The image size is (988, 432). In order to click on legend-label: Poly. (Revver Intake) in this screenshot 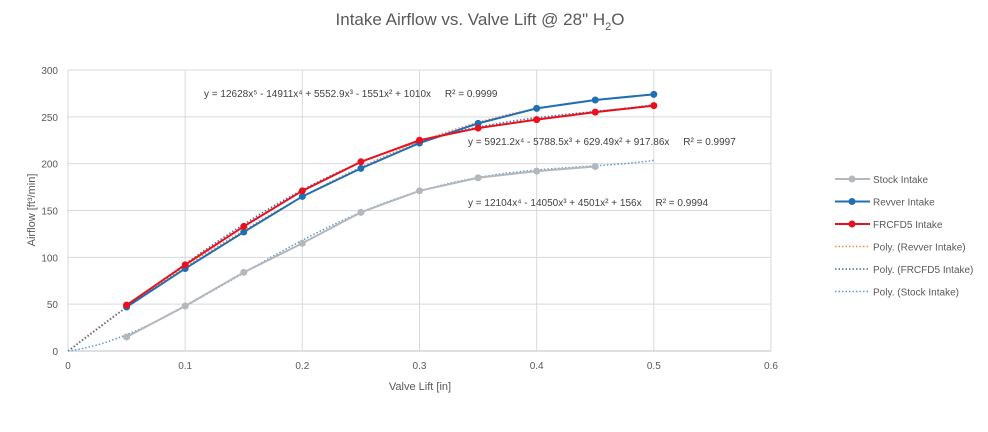, I will do `click(919, 248)`.